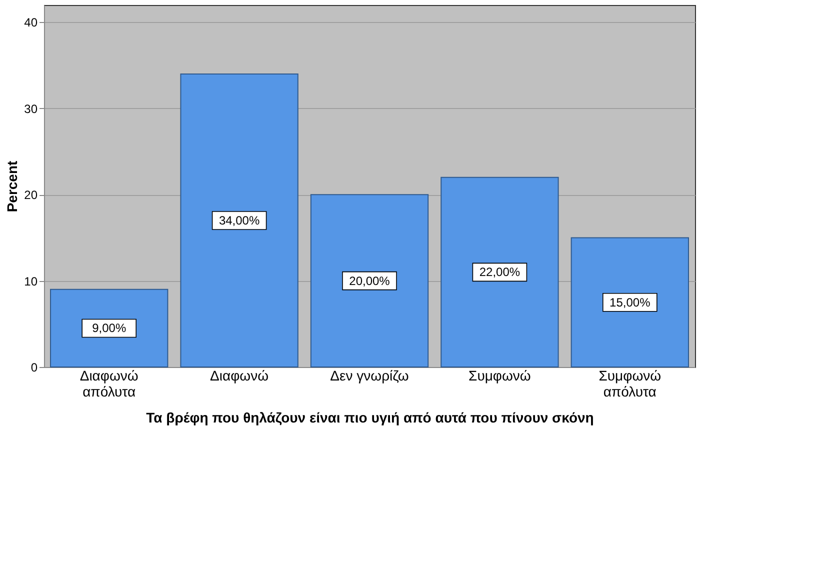 The image size is (823, 565). Describe the element at coordinates (31, 195) in the screenshot. I see `y-tick-label: 20` at that location.